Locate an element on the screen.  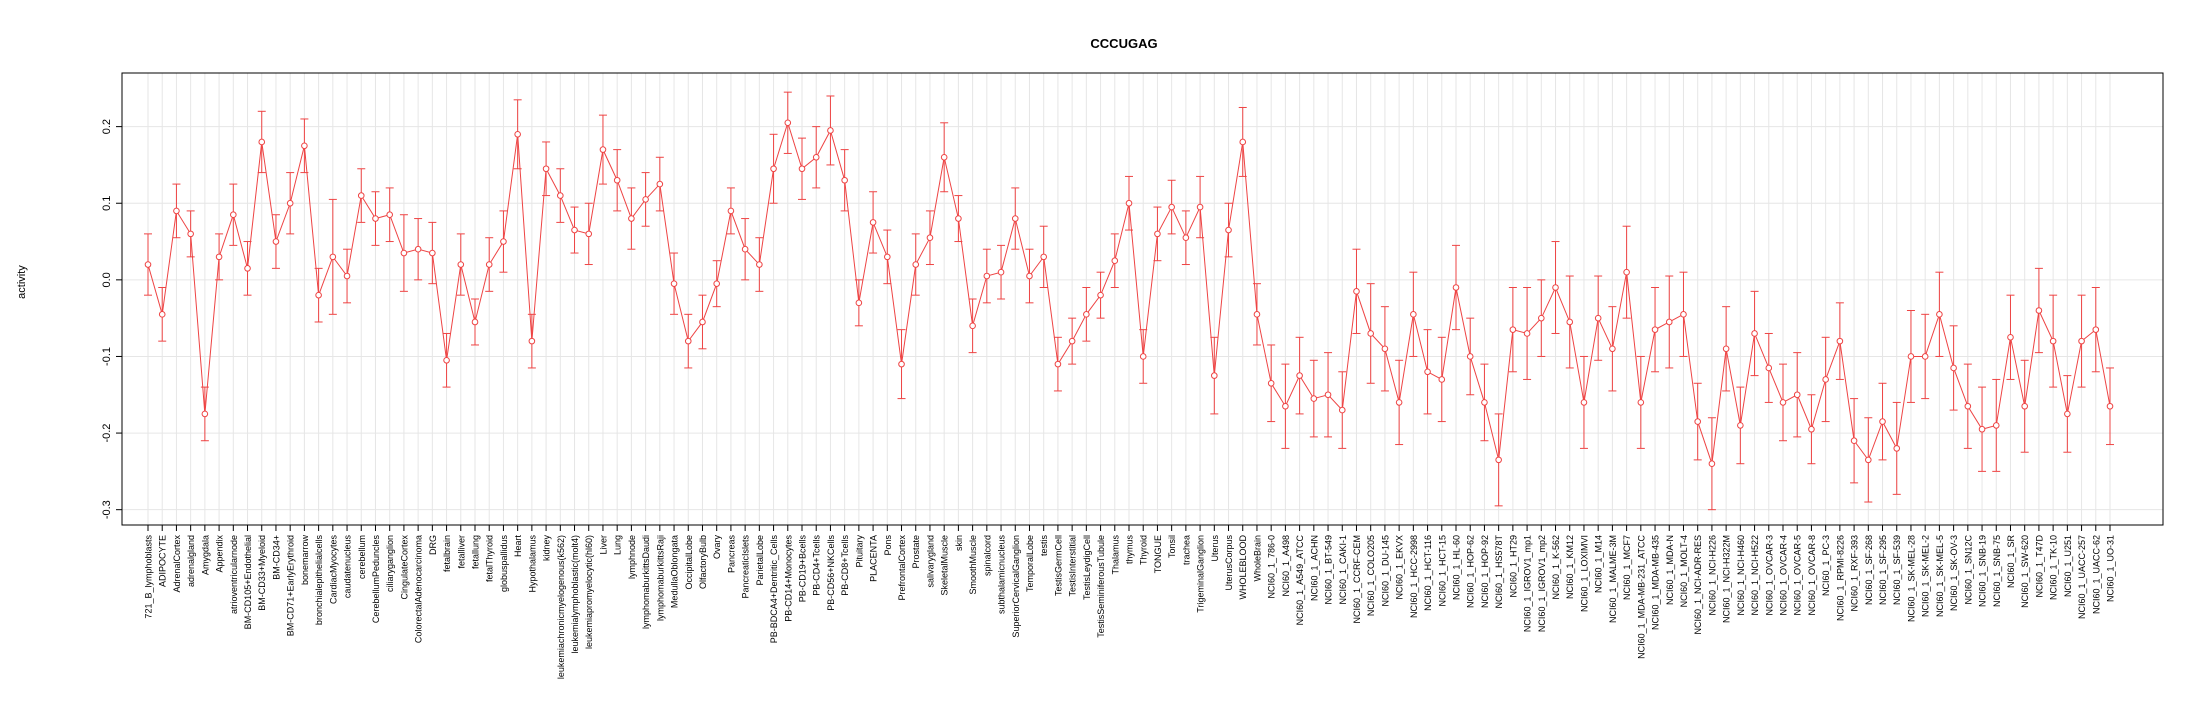
x-tick-label: NCI60_1_SR is located at coordinates (2011, 562).